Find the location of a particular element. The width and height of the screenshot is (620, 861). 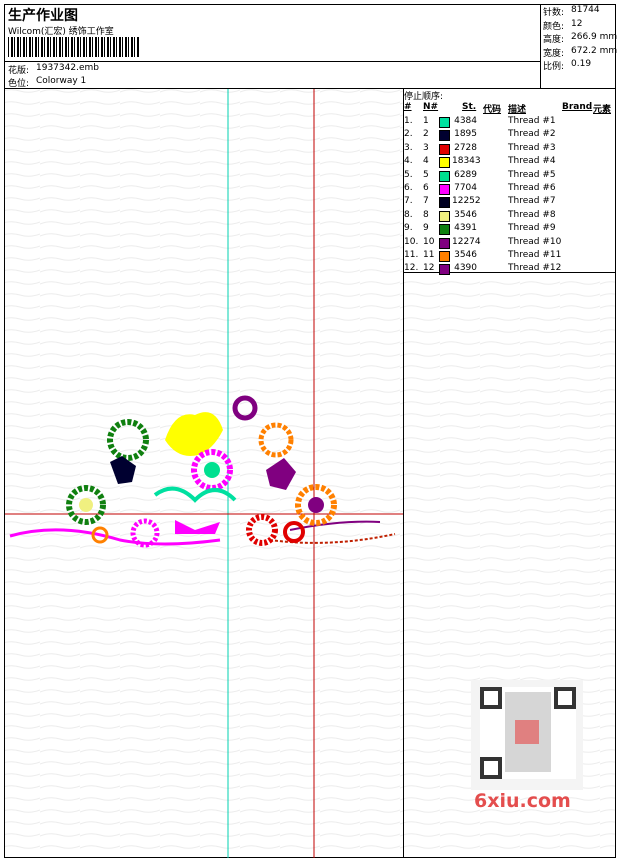

stat-value: 81744 is located at coordinates (585, 10).